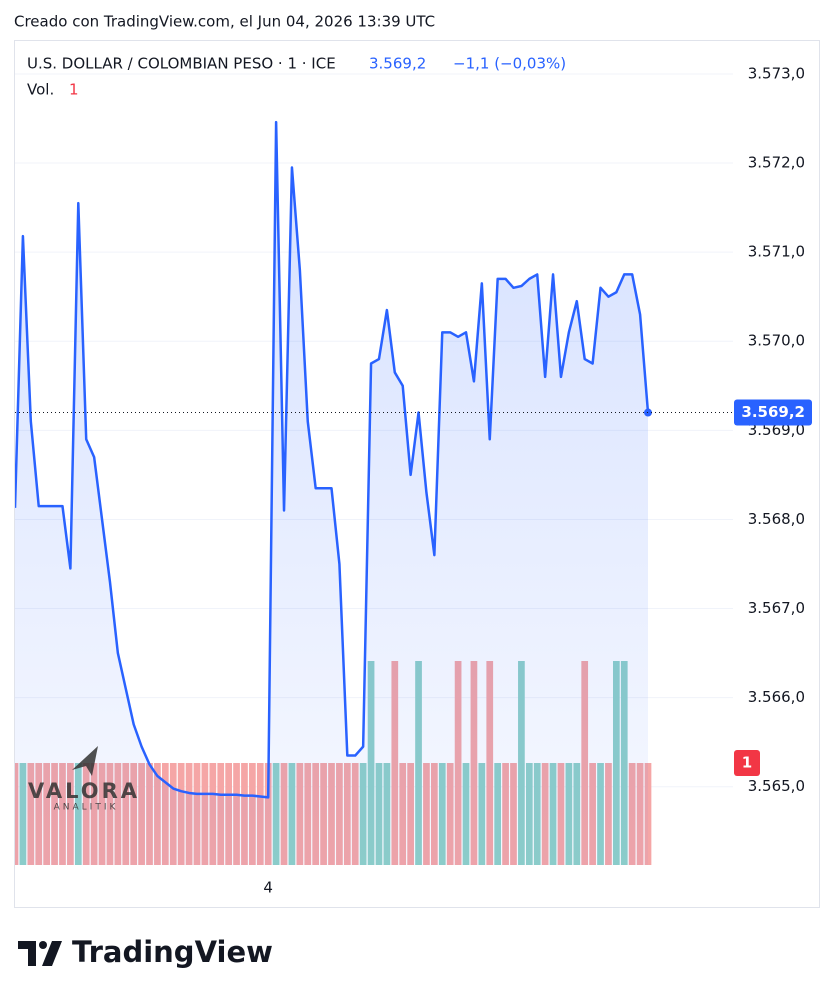  Describe the element at coordinates (86, 808) in the screenshot. I see `watermark-sub: ANALITIK` at that location.